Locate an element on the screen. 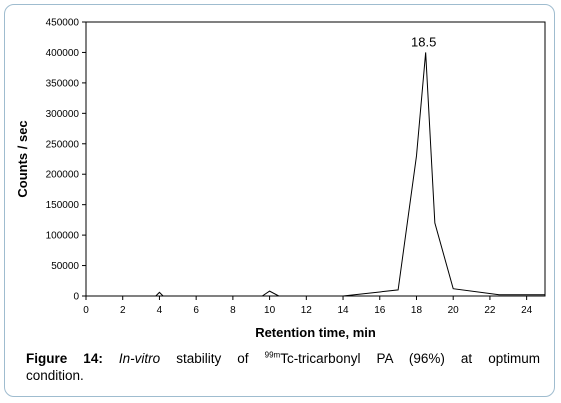  caption-italic: In-vitro is located at coordinates (139, 358).